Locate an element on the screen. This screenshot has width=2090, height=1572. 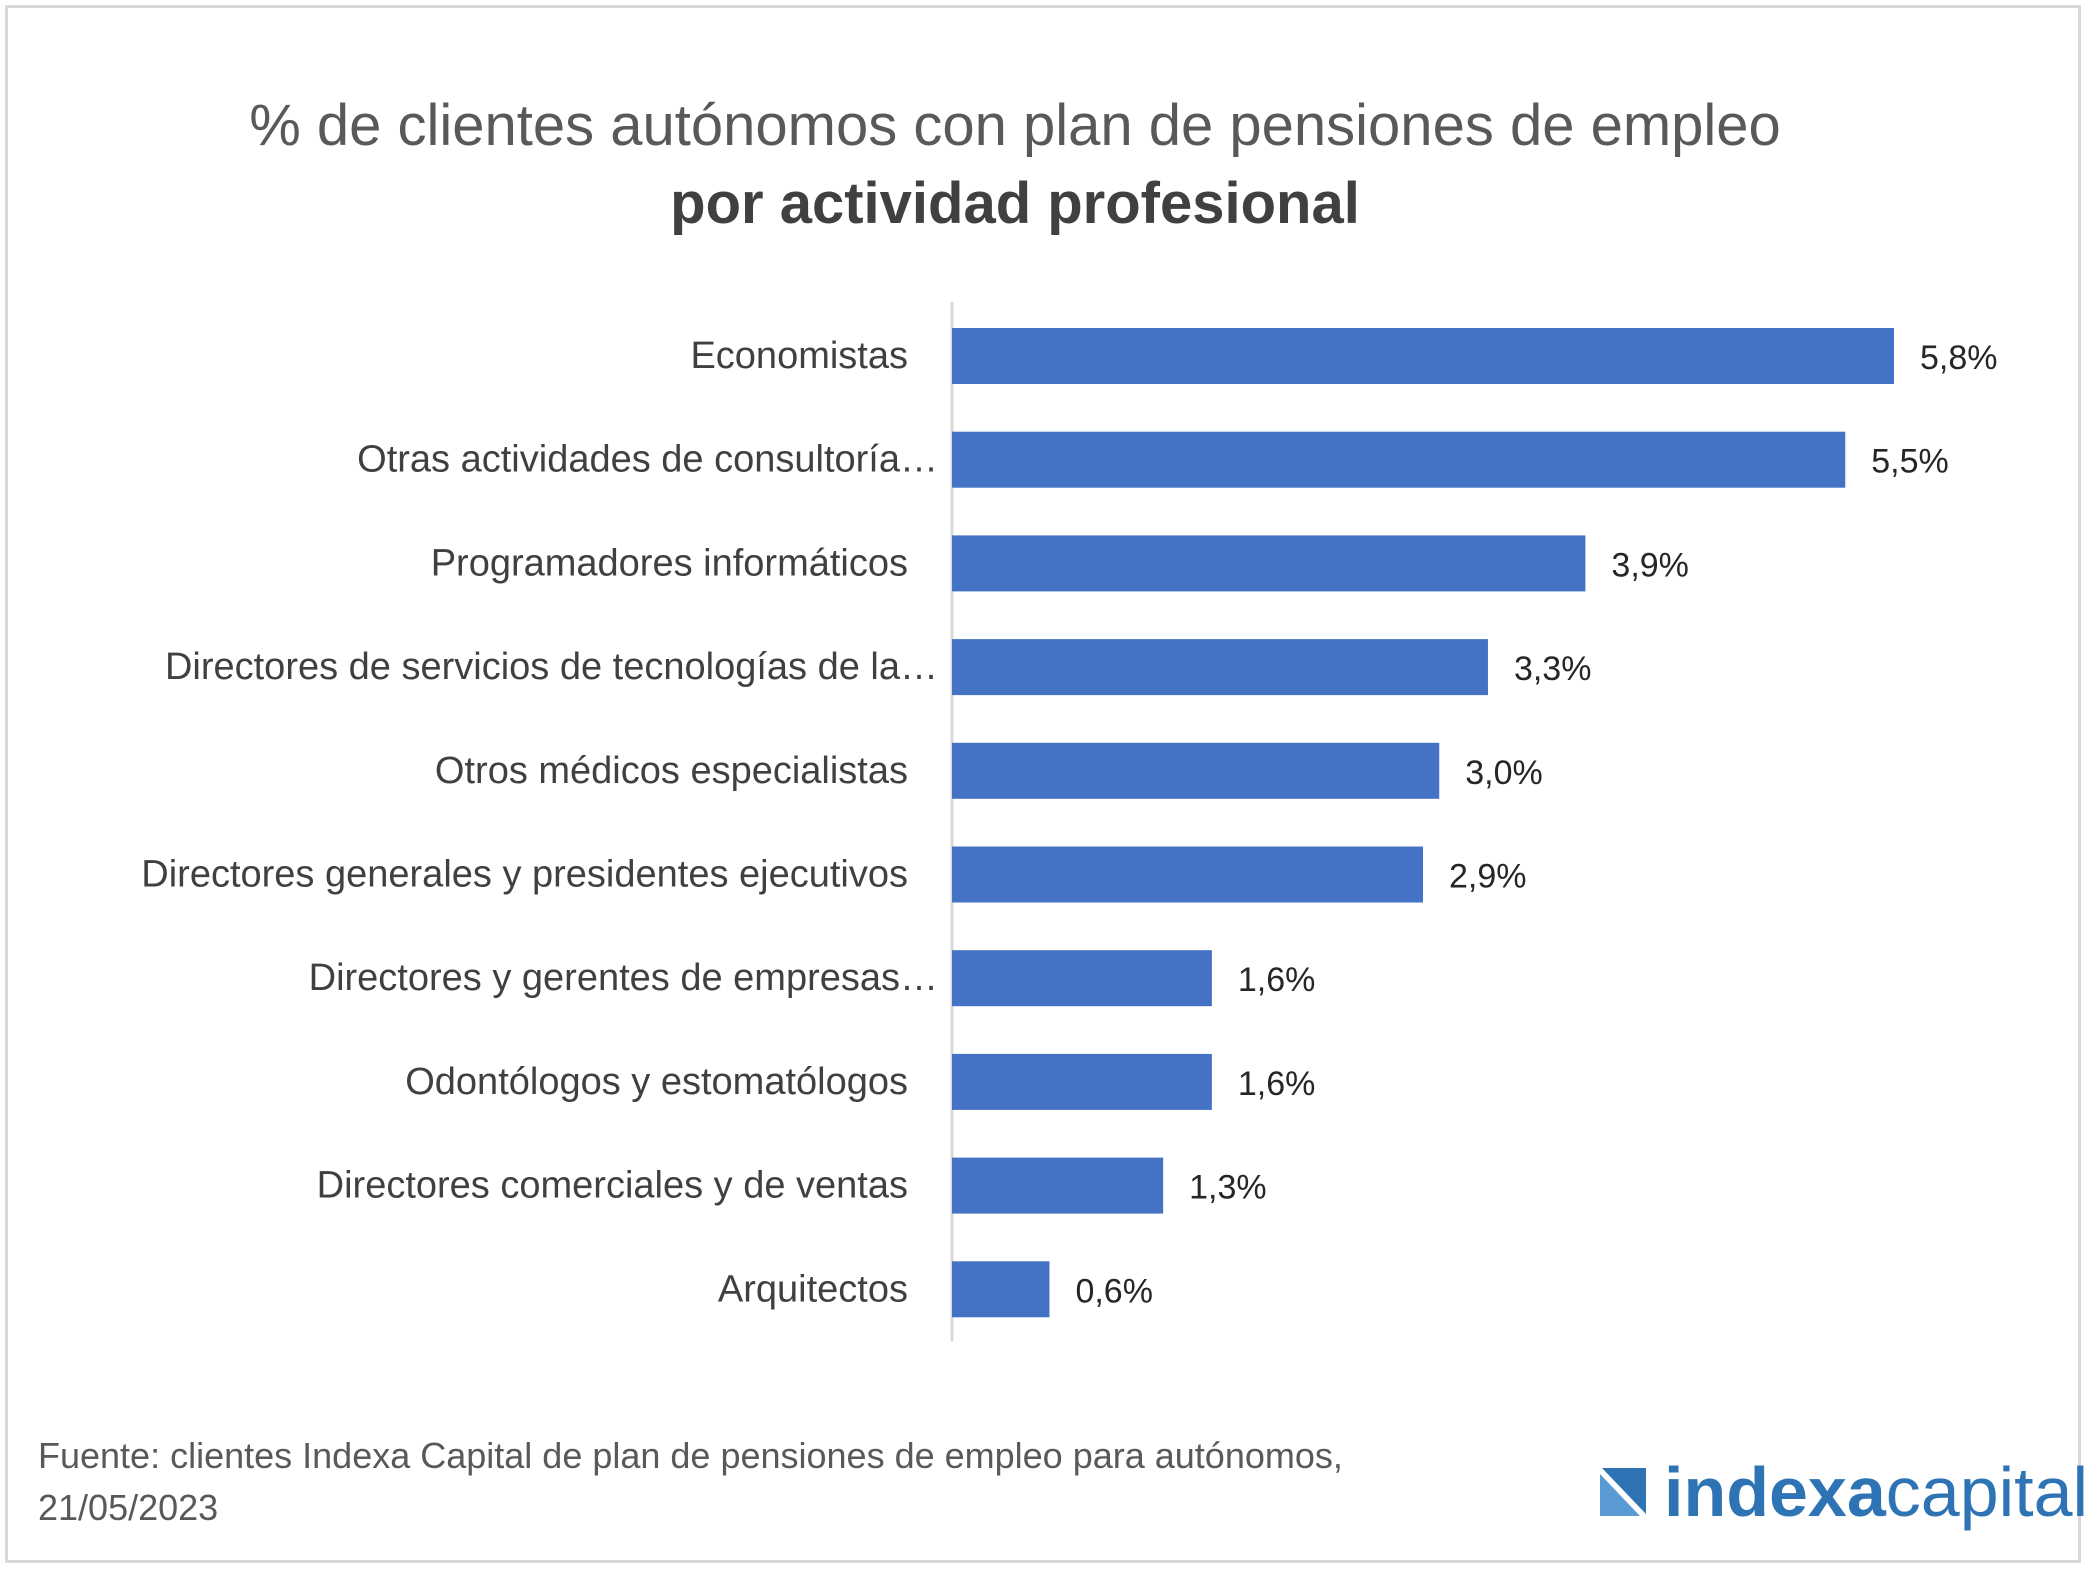
category-label: Otros médicos especialistas is located at coordinates (671, 771).